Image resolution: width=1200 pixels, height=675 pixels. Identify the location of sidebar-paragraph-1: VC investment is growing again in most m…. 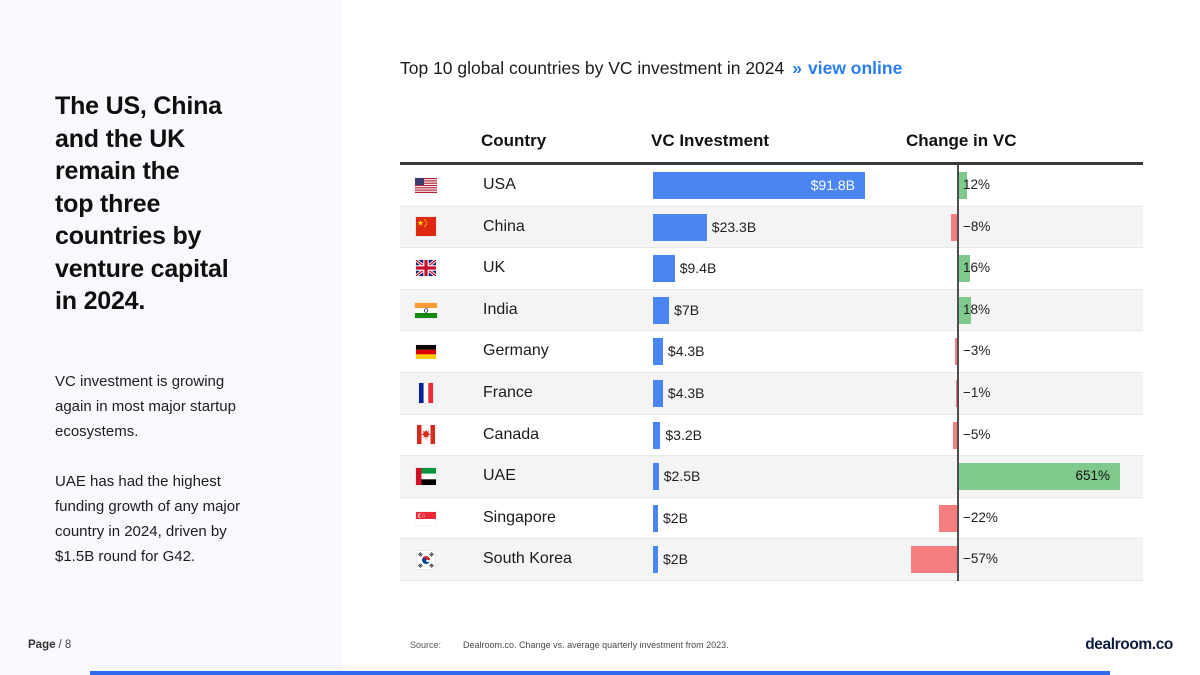
(145, 406).